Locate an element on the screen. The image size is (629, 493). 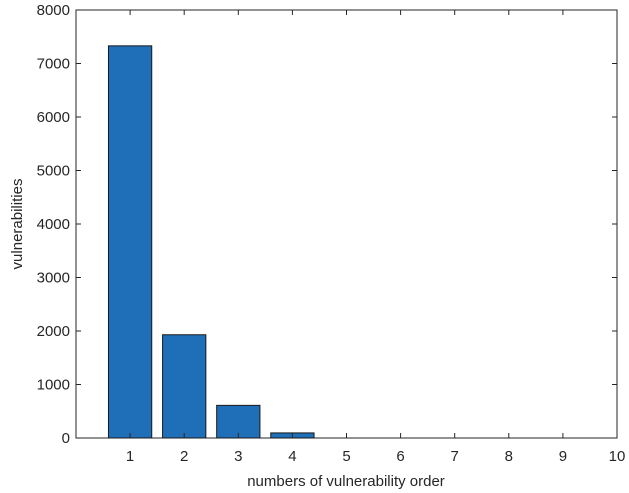
y-tick-label: 5000 is located at coordinates (53, 171).